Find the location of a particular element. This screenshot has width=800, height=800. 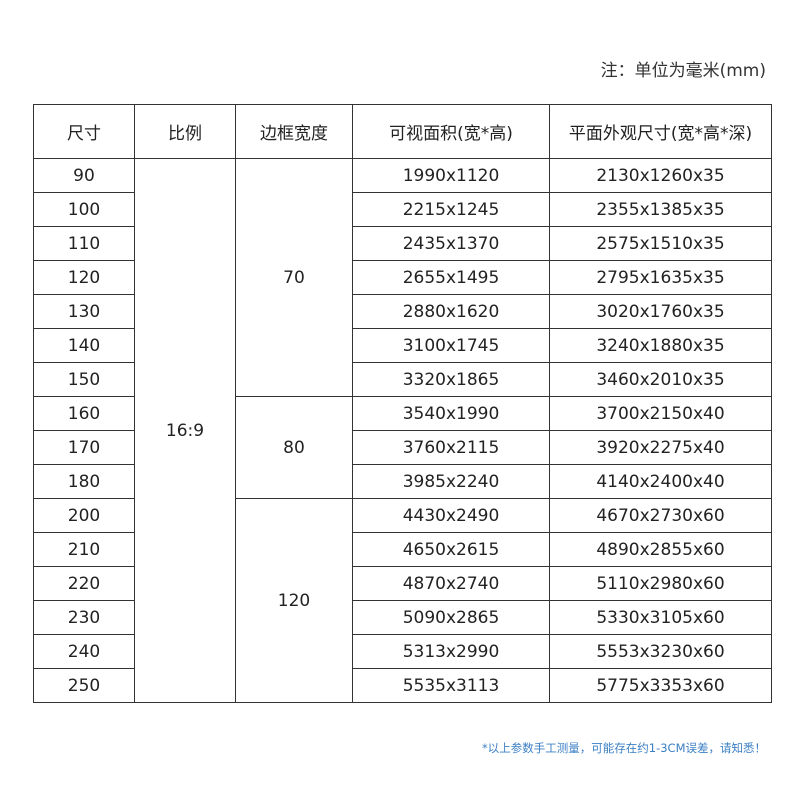

size-cell: 90 is located at coordinates (84, 175).